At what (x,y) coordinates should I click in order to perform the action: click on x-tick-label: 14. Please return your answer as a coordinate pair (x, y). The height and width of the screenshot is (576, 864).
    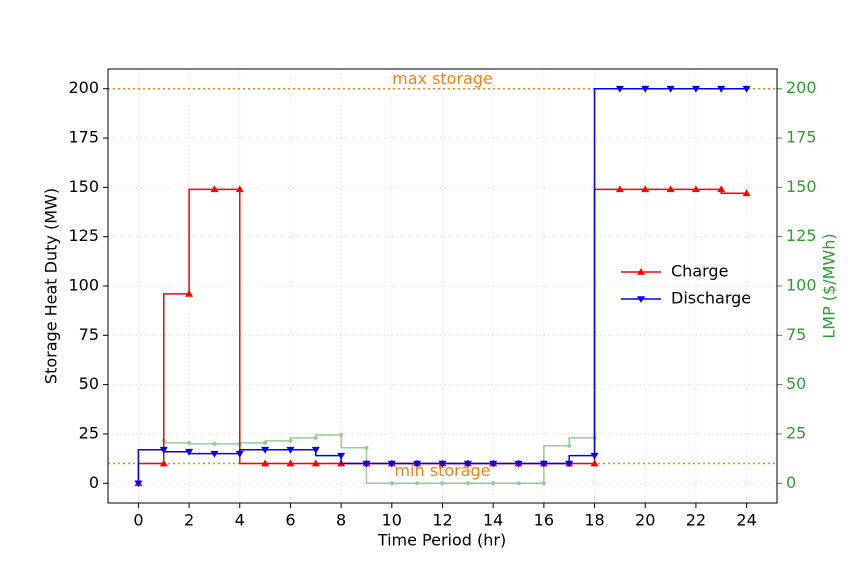
    Looking at the image, I should click on (493, 520).